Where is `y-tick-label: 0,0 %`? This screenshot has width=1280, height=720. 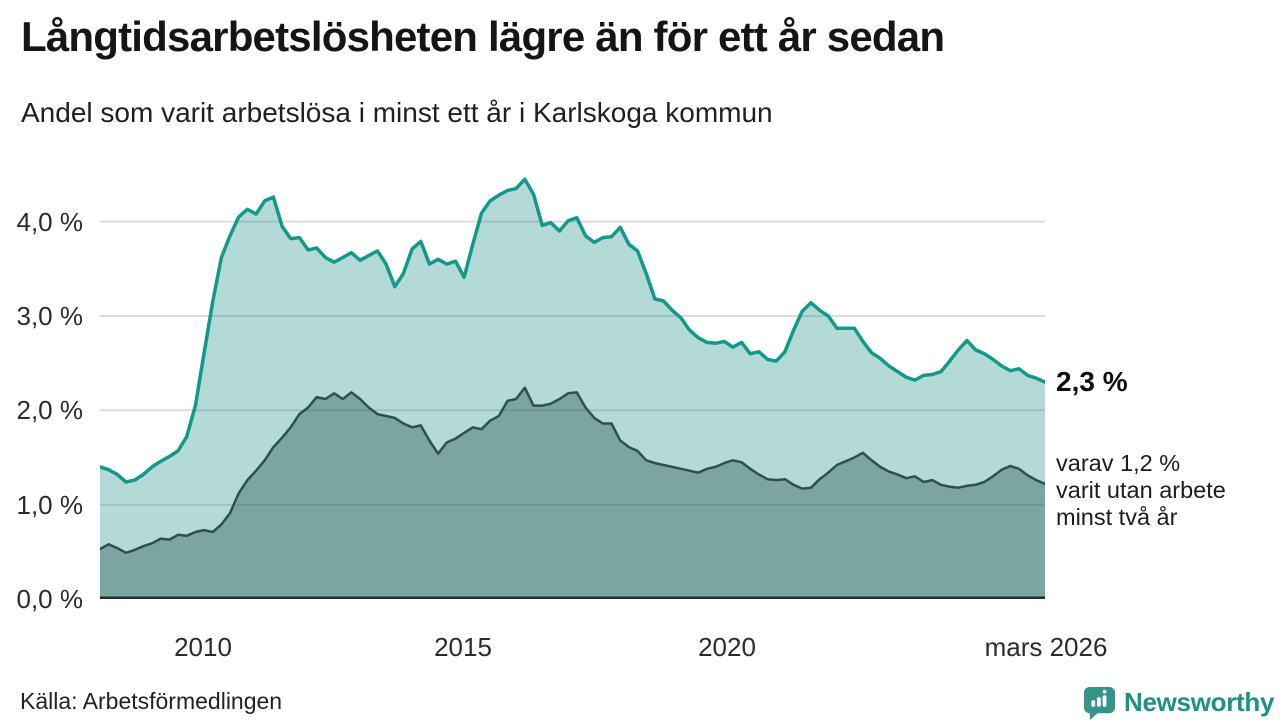
y-tick-label: 0,0 % is located at coordinates (50, 599).